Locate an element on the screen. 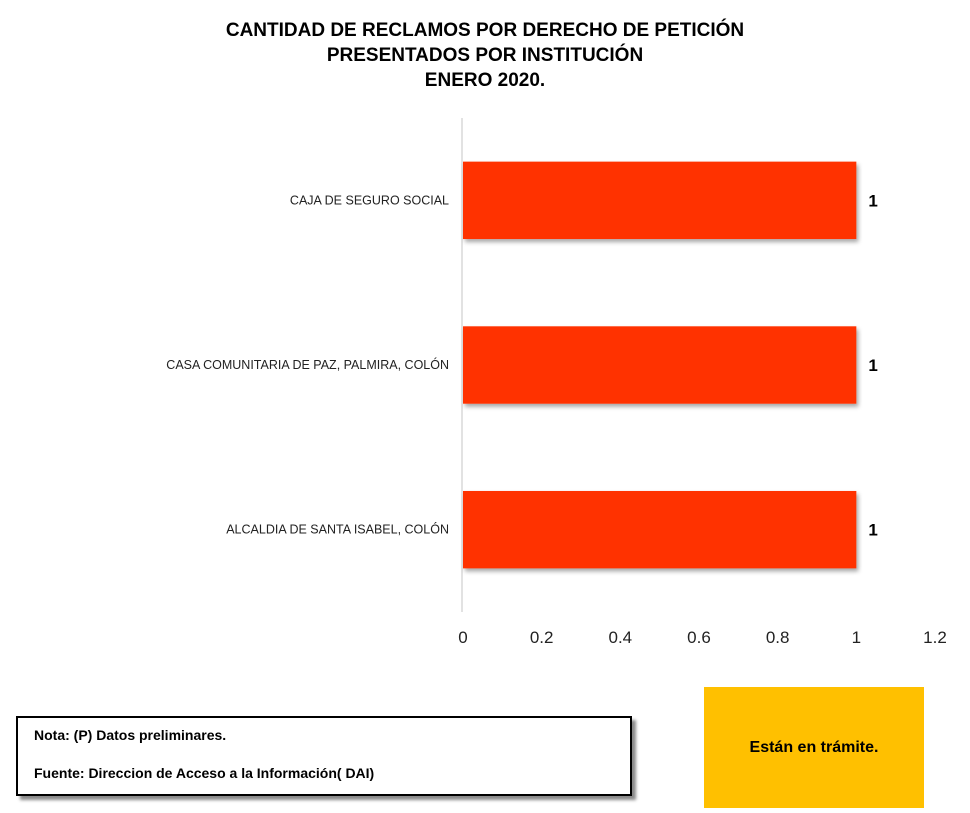 The image size is (970, 813). status-text: Están en trámite. is located at coordinates (814, 747).